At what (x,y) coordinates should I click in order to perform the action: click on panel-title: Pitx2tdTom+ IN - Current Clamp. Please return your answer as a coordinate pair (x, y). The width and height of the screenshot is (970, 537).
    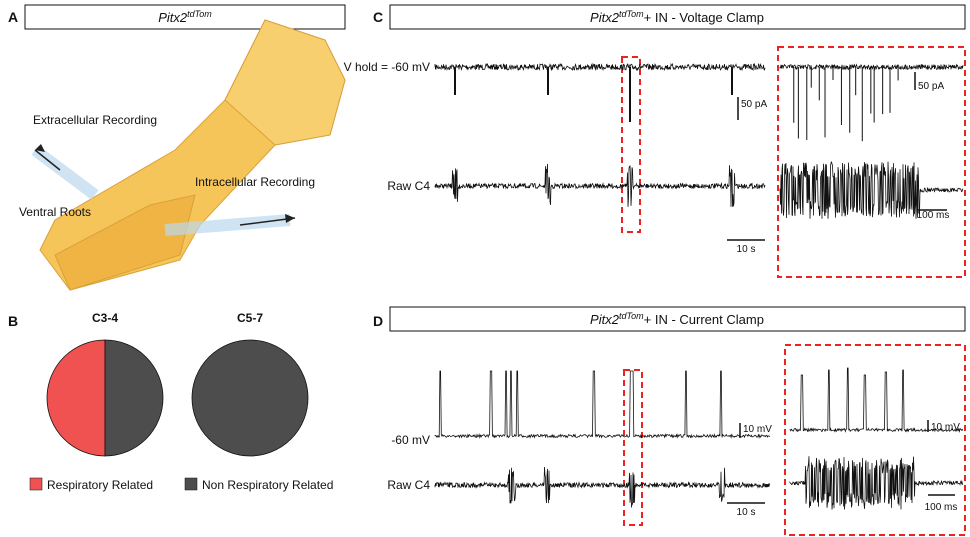
    Looking at the image, I should click on (677, 319).